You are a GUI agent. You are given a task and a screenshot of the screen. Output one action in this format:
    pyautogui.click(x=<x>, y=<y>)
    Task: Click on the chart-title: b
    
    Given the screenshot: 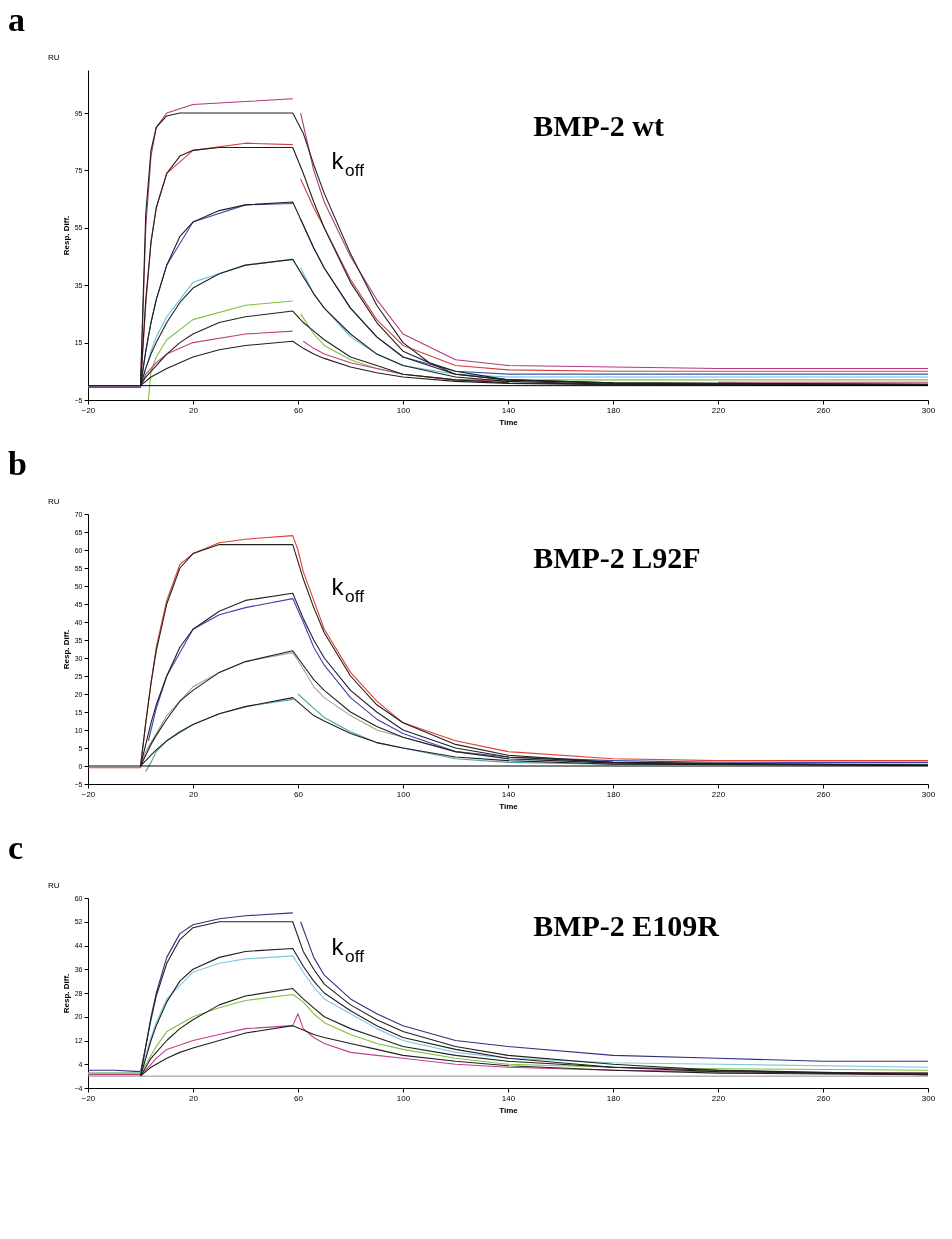 What is the action you would take?
    pyautogui.click(x=17, y=463)
    